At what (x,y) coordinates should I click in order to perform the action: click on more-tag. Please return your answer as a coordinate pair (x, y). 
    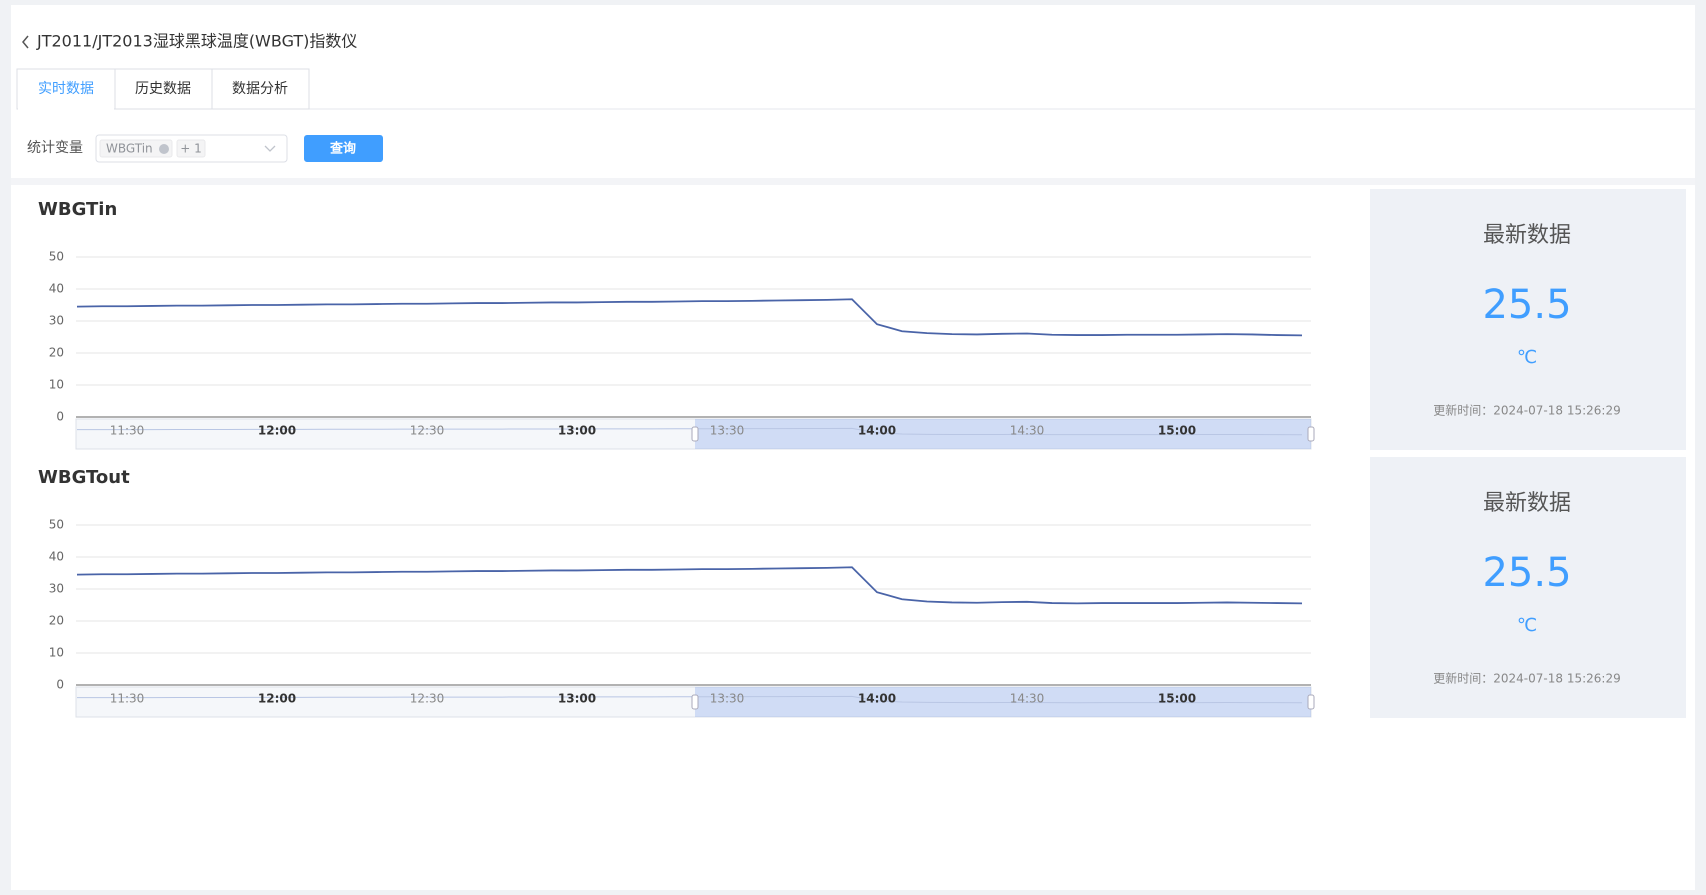
    Looking at the image, I should click on (191, 148).